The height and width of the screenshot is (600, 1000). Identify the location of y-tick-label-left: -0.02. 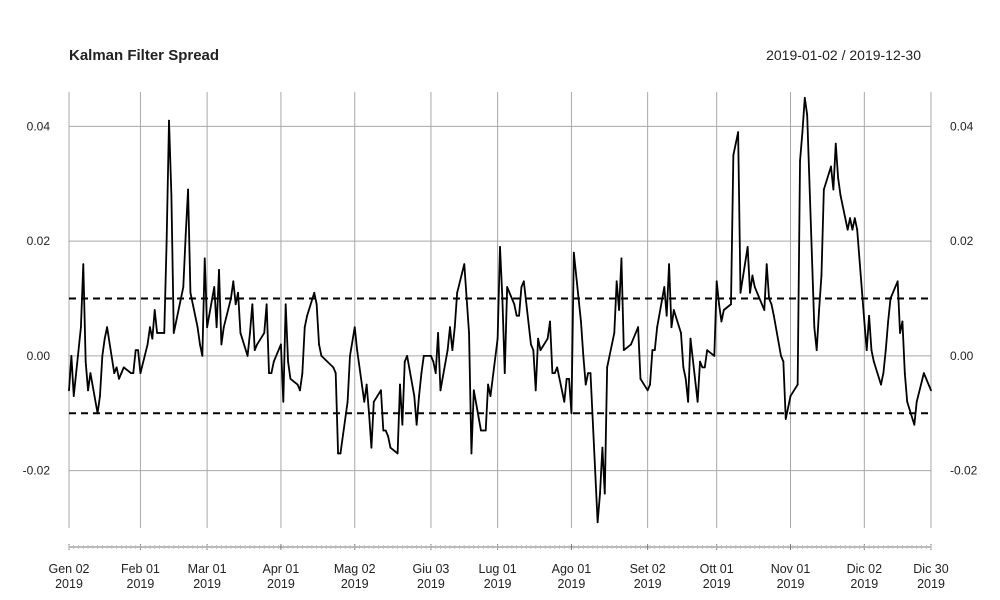
(37, 471).